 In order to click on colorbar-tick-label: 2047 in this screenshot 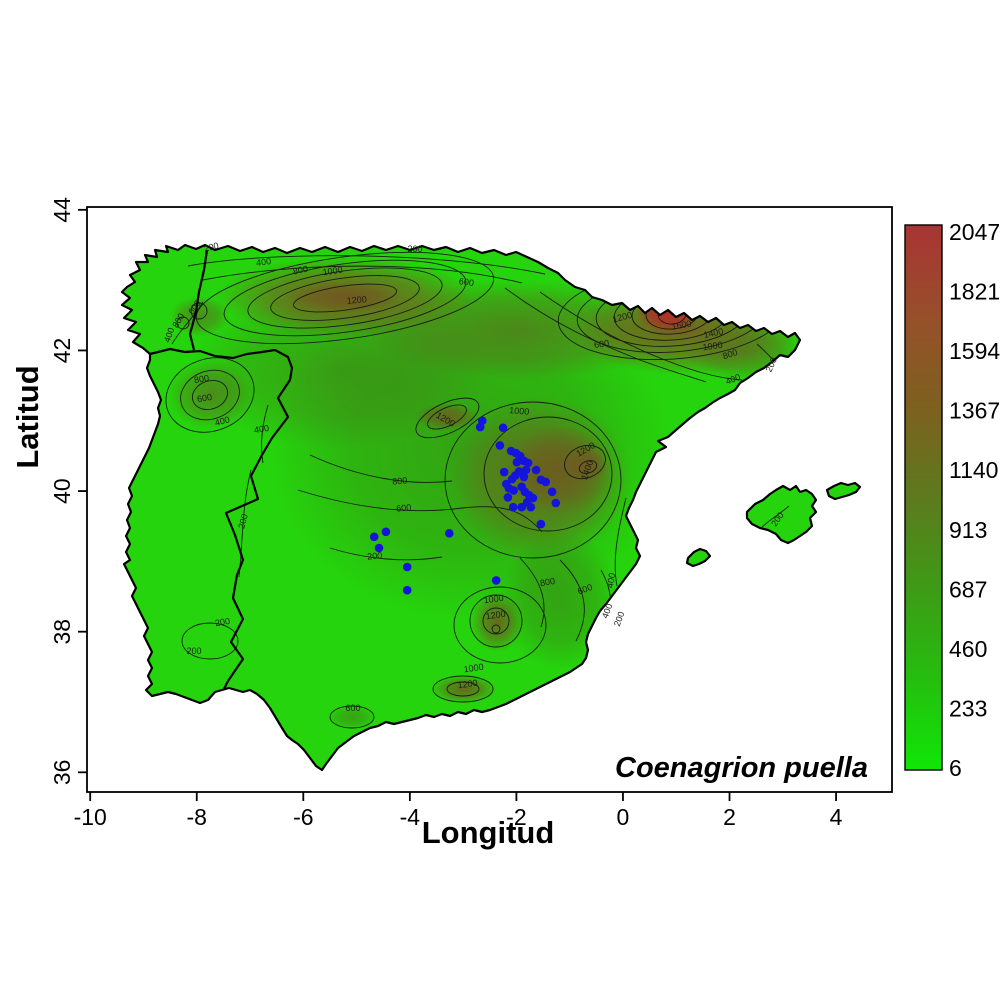, I will do `click(974, 232)`.